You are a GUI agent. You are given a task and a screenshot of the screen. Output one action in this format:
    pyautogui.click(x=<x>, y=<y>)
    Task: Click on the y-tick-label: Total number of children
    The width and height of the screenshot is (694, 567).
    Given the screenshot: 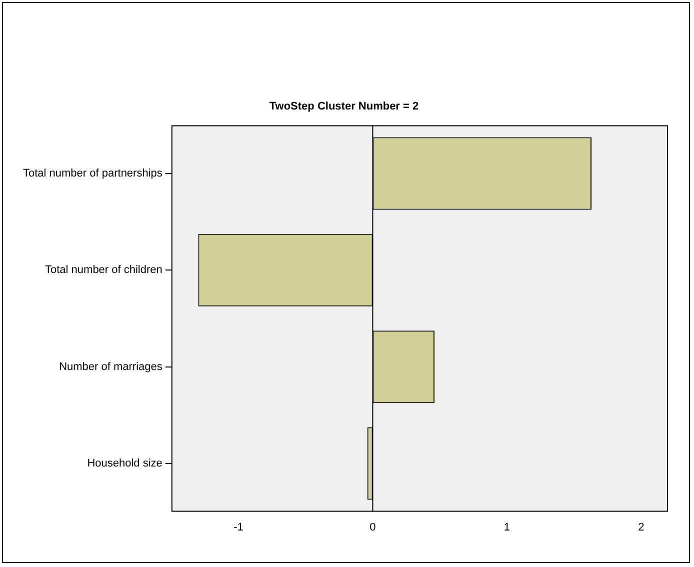 What is the action you would take?
    pyautogui.click(x=103, y=270)
    